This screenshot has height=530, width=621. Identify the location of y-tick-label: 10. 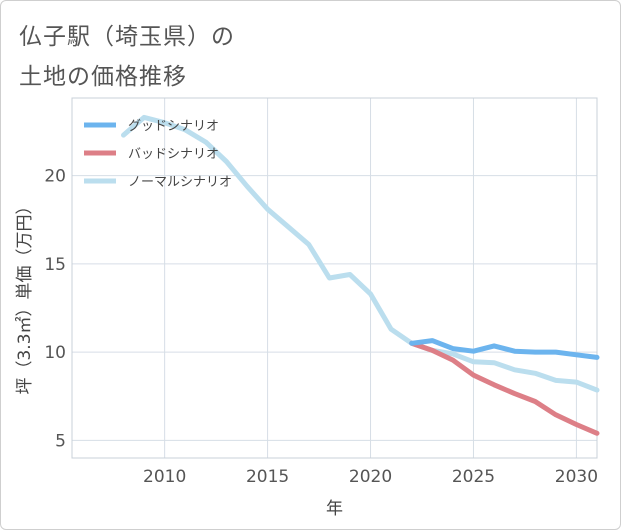
(55, 353).